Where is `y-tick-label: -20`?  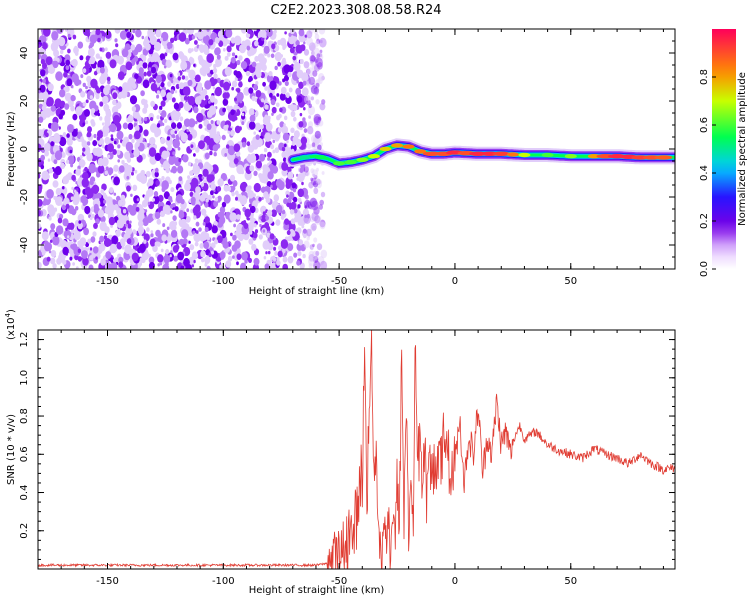
y-tick-label: -20 is located at coordinates (24, 197).